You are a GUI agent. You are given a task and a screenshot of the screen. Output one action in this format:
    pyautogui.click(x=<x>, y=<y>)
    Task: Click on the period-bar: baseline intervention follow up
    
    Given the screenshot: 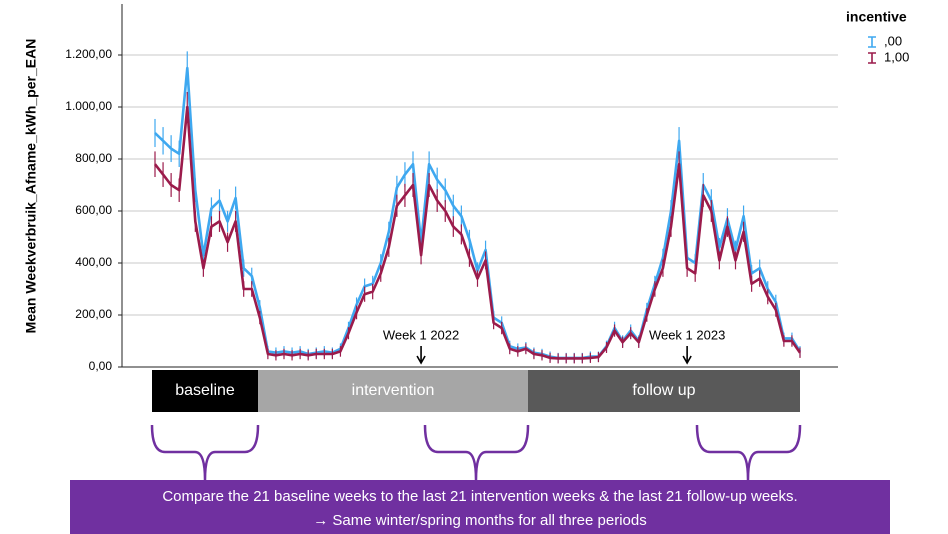 What is the action you would take?
    pyautogui.click(x=476, y=391)
    